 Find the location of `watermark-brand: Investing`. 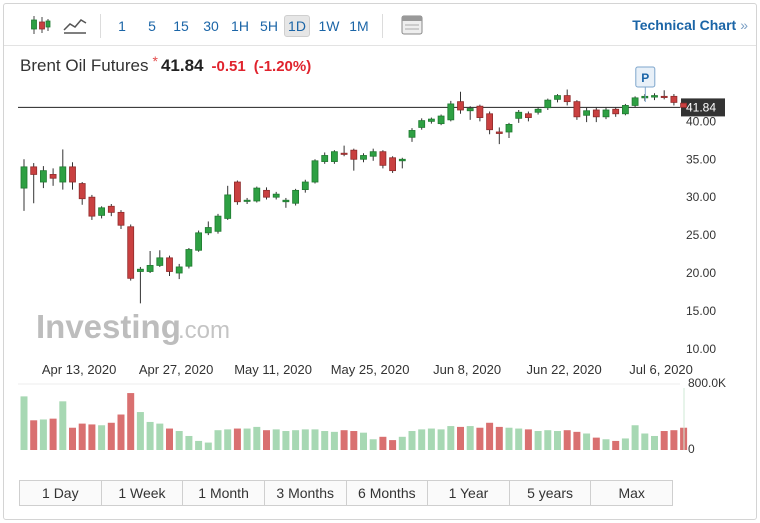

watermark-brand: Investing is located at coordinates (108, 326).